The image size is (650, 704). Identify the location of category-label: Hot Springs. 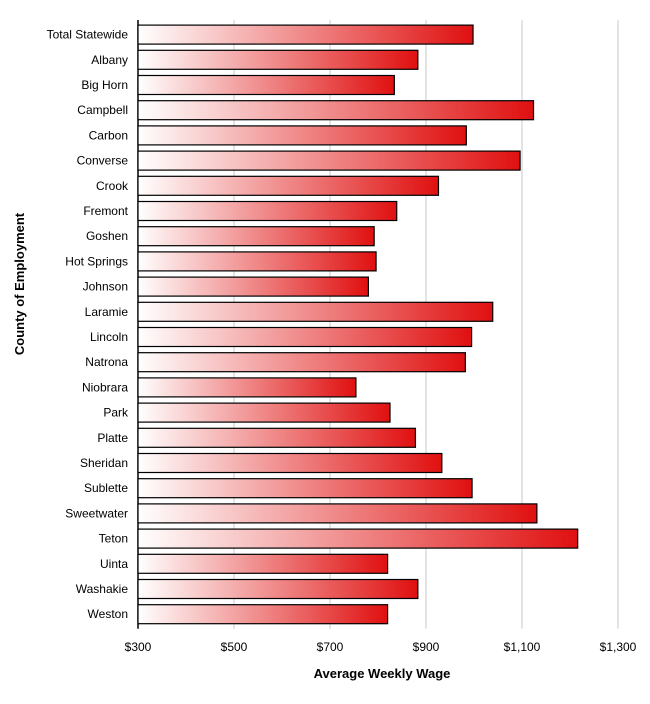
(96, 261).